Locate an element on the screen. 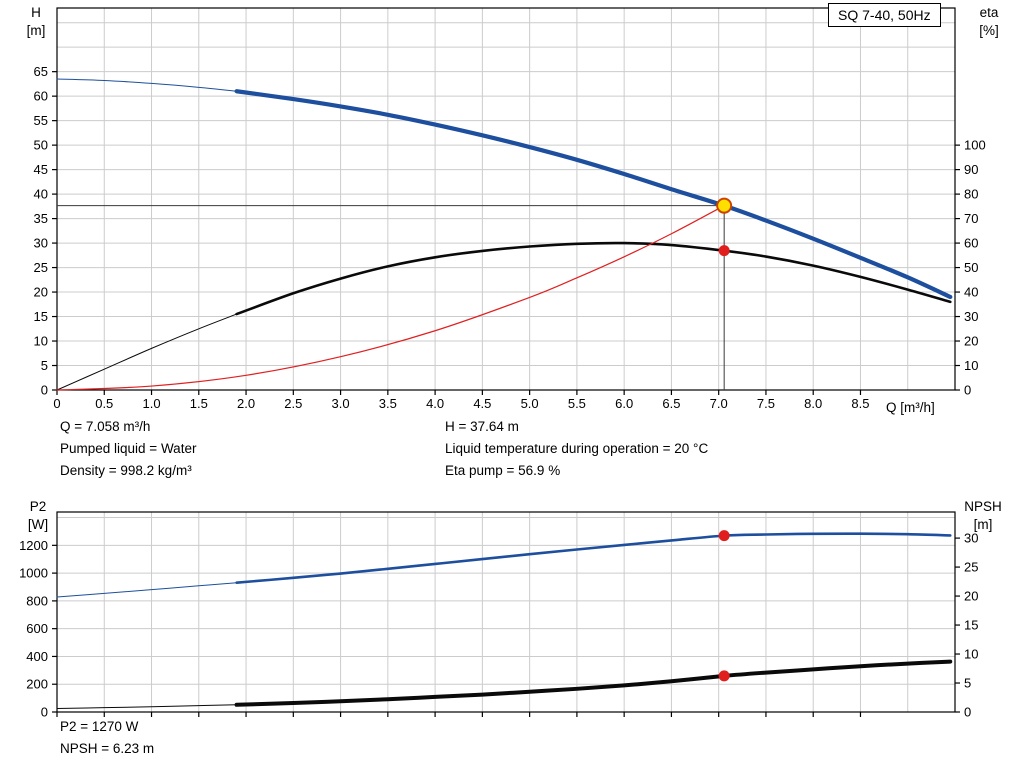  svg-text: 2.5 is located at coordinates (293, 403).